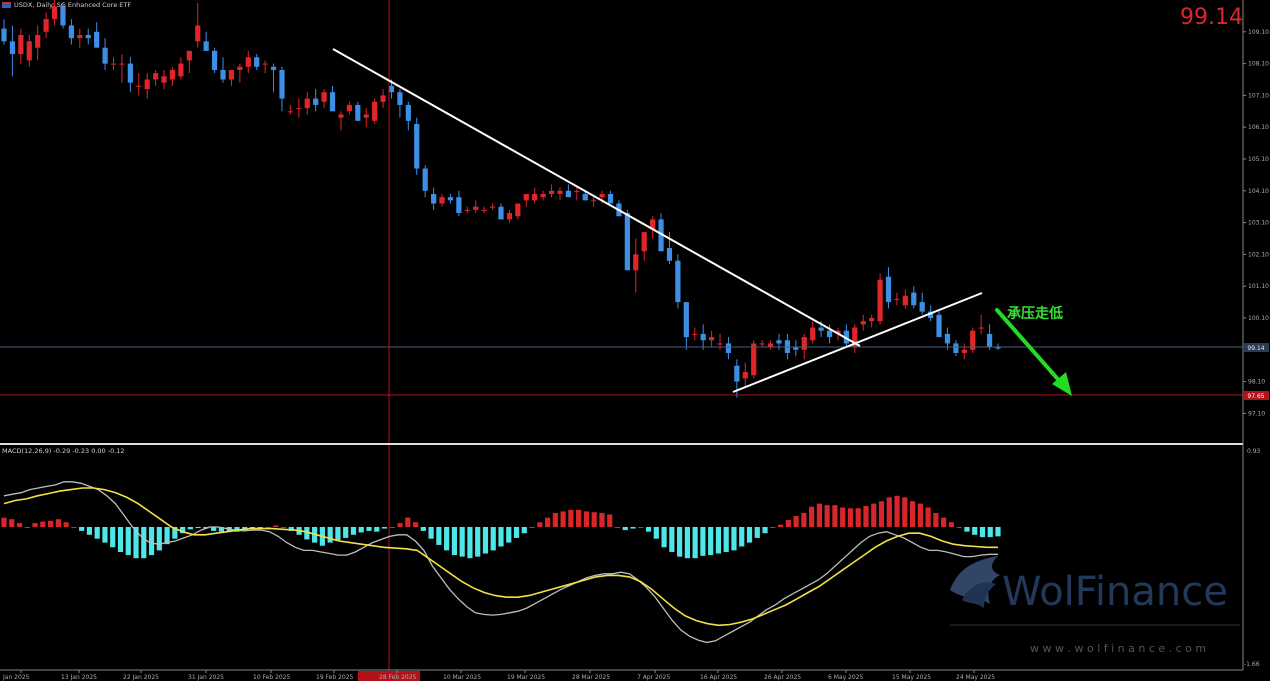  What do you see at coordinates (718, 677) in the screenshot?
I see `time-tick-label: 16 Apr 2025` at bounding box center [718, 677].